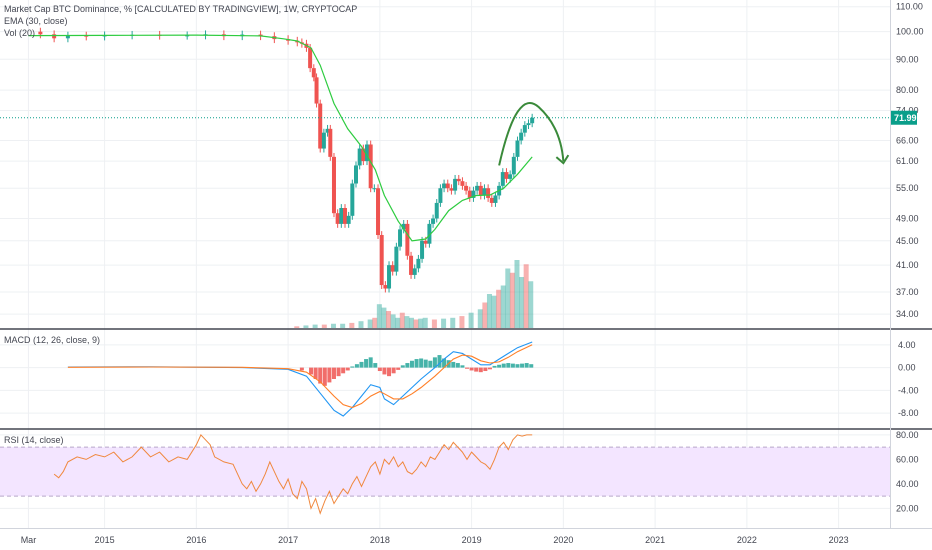  What do you see at coordinates (562, 159) in the screenshot?
I see `annotation-arrowhead` at bounding box center [562, 159].